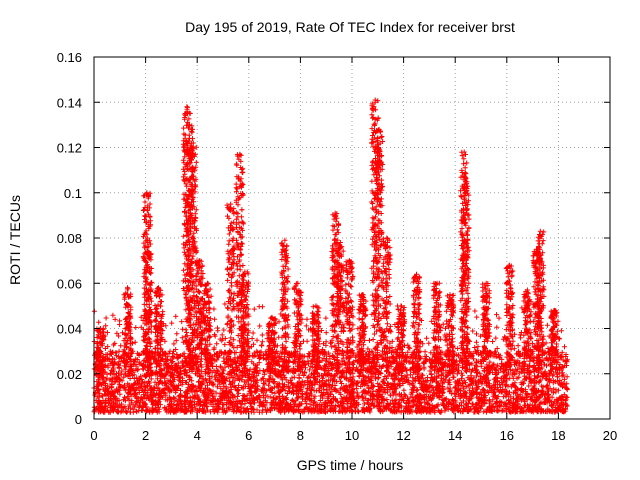 The height and width of the screenshot is (480, 640). I want to click on y-tick-label: 0.16, so click(69, 57).